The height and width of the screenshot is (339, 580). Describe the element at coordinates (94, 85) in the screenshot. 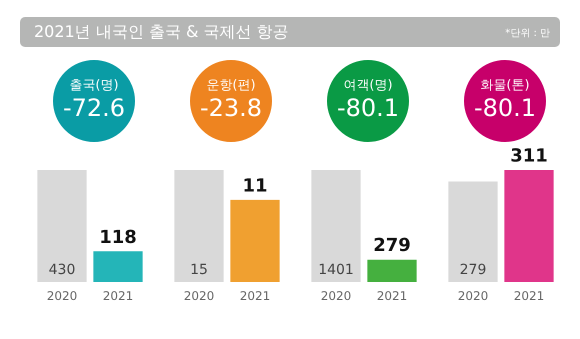

I see `chart-title: 출국(명)` at that location.